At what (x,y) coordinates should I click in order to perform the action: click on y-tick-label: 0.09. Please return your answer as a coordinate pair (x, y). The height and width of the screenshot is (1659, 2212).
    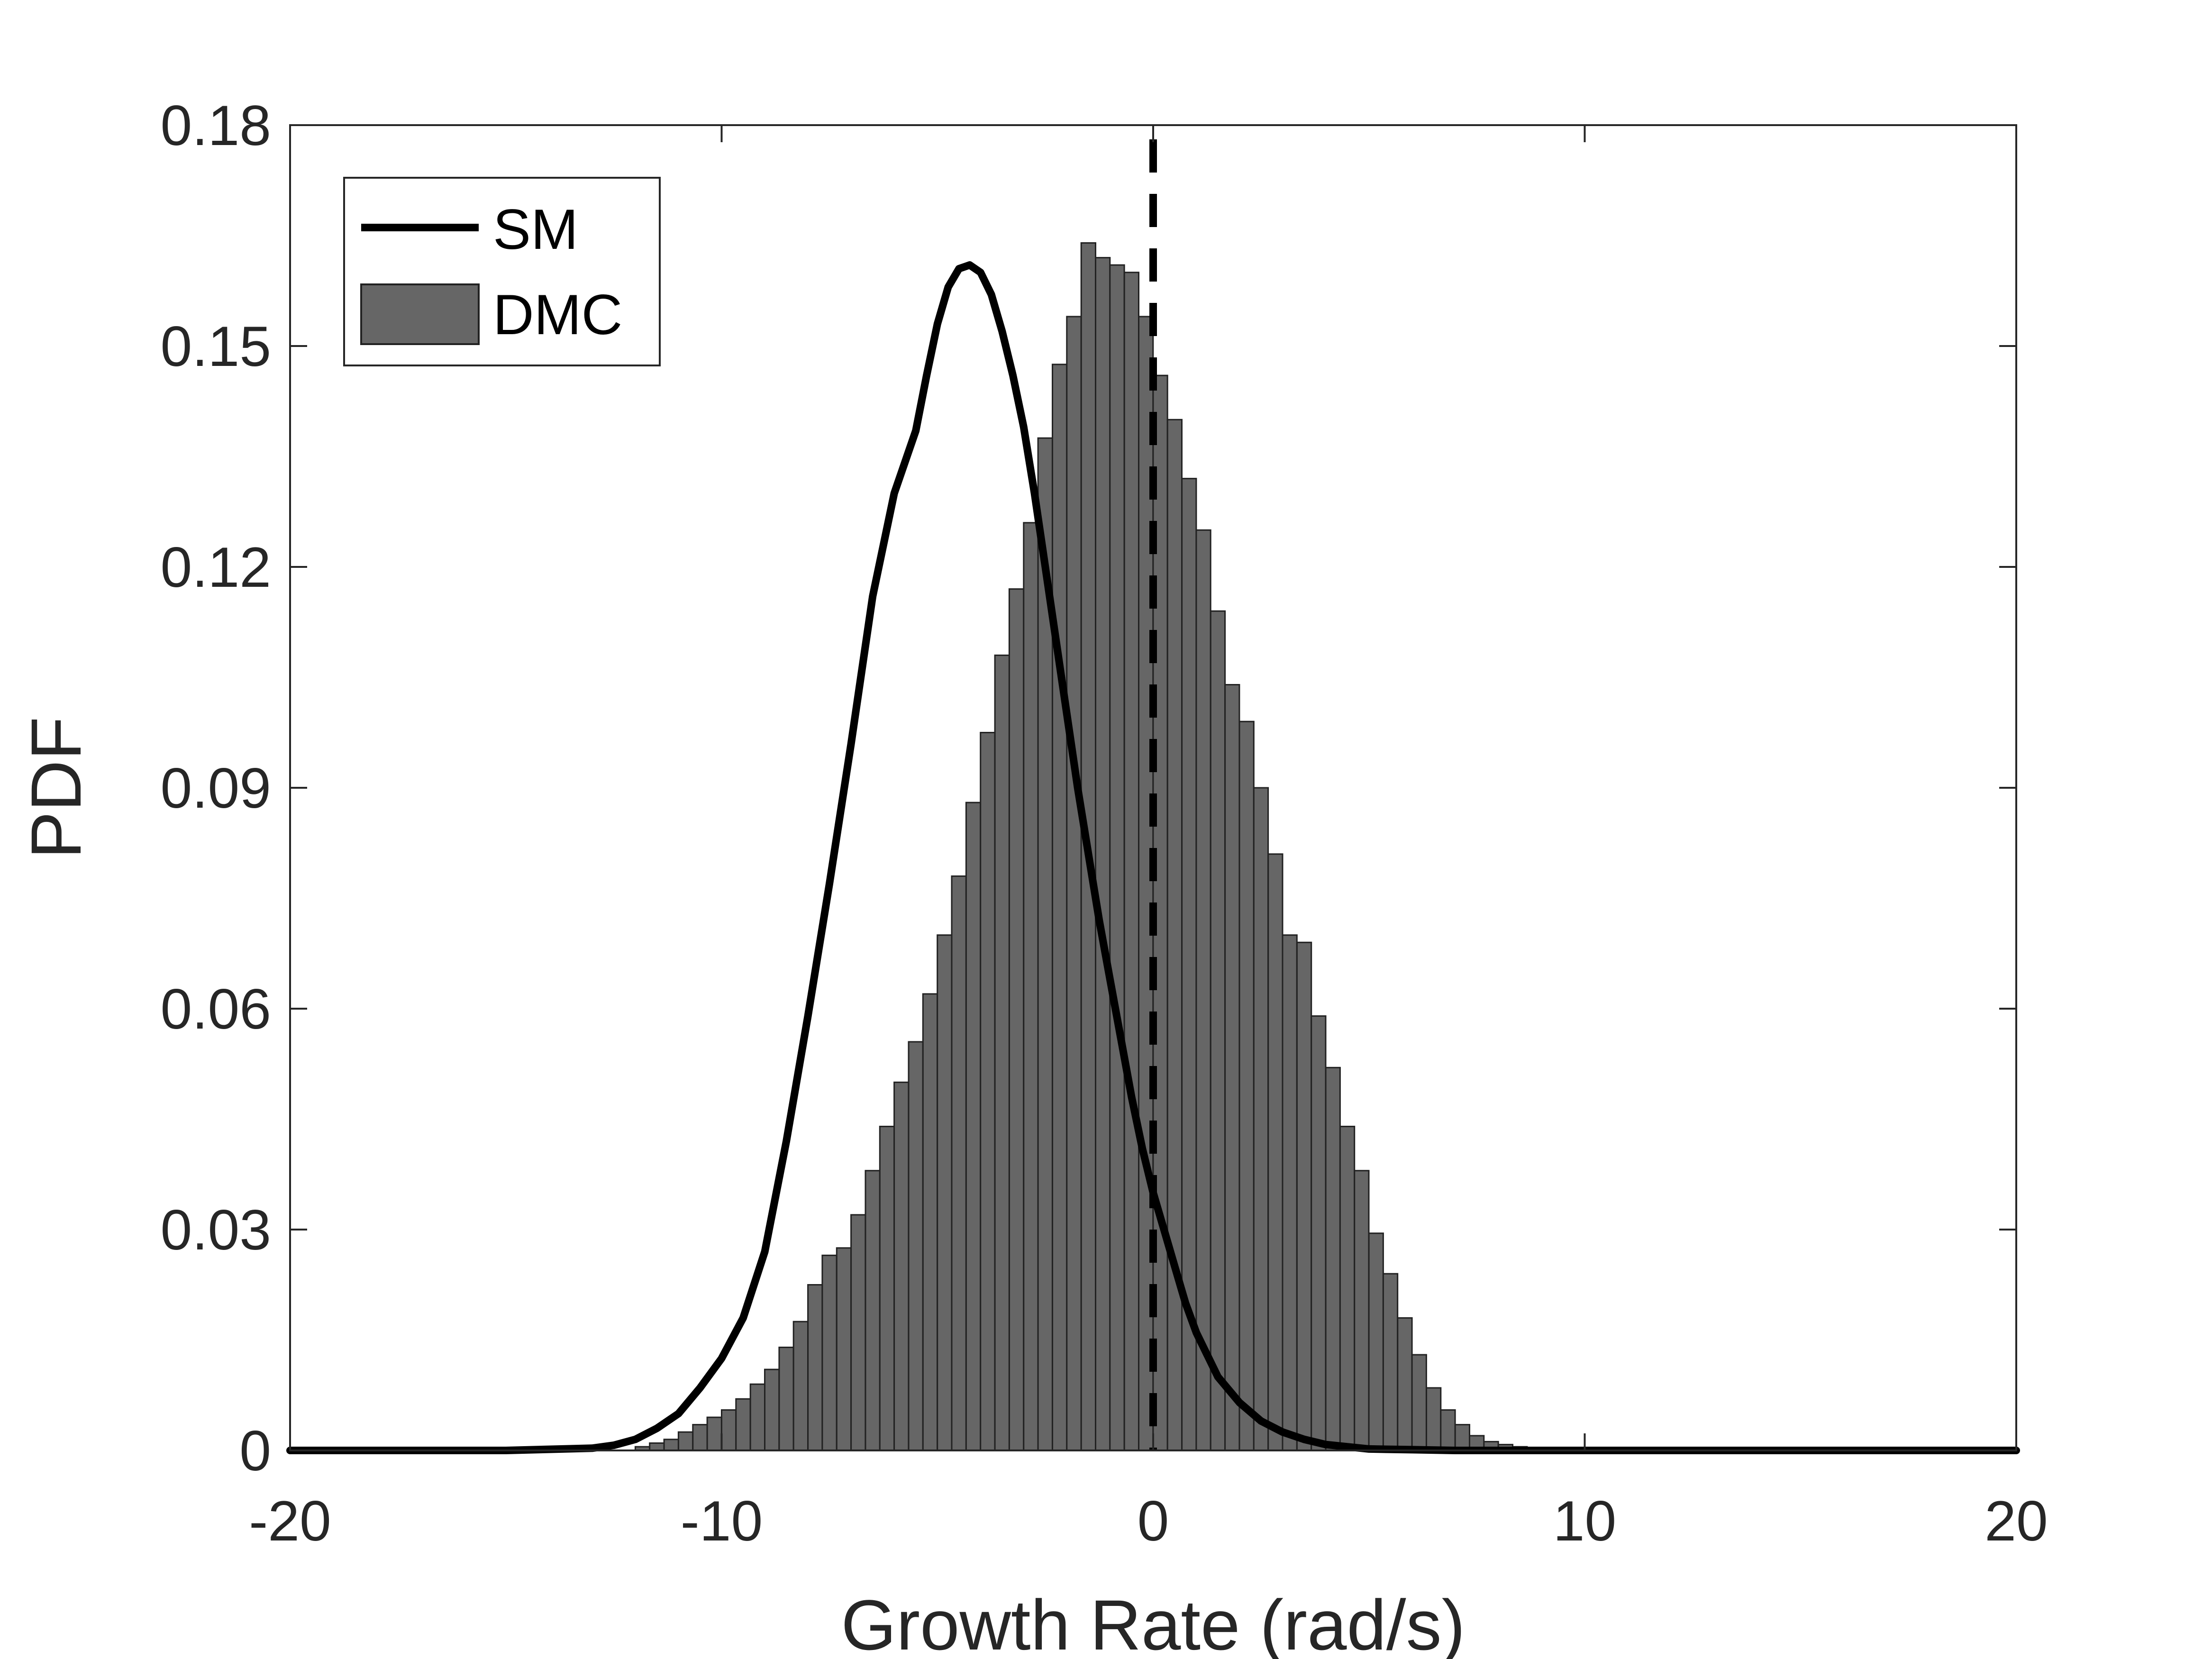
    Looking at the image, I should click on (215, 788).